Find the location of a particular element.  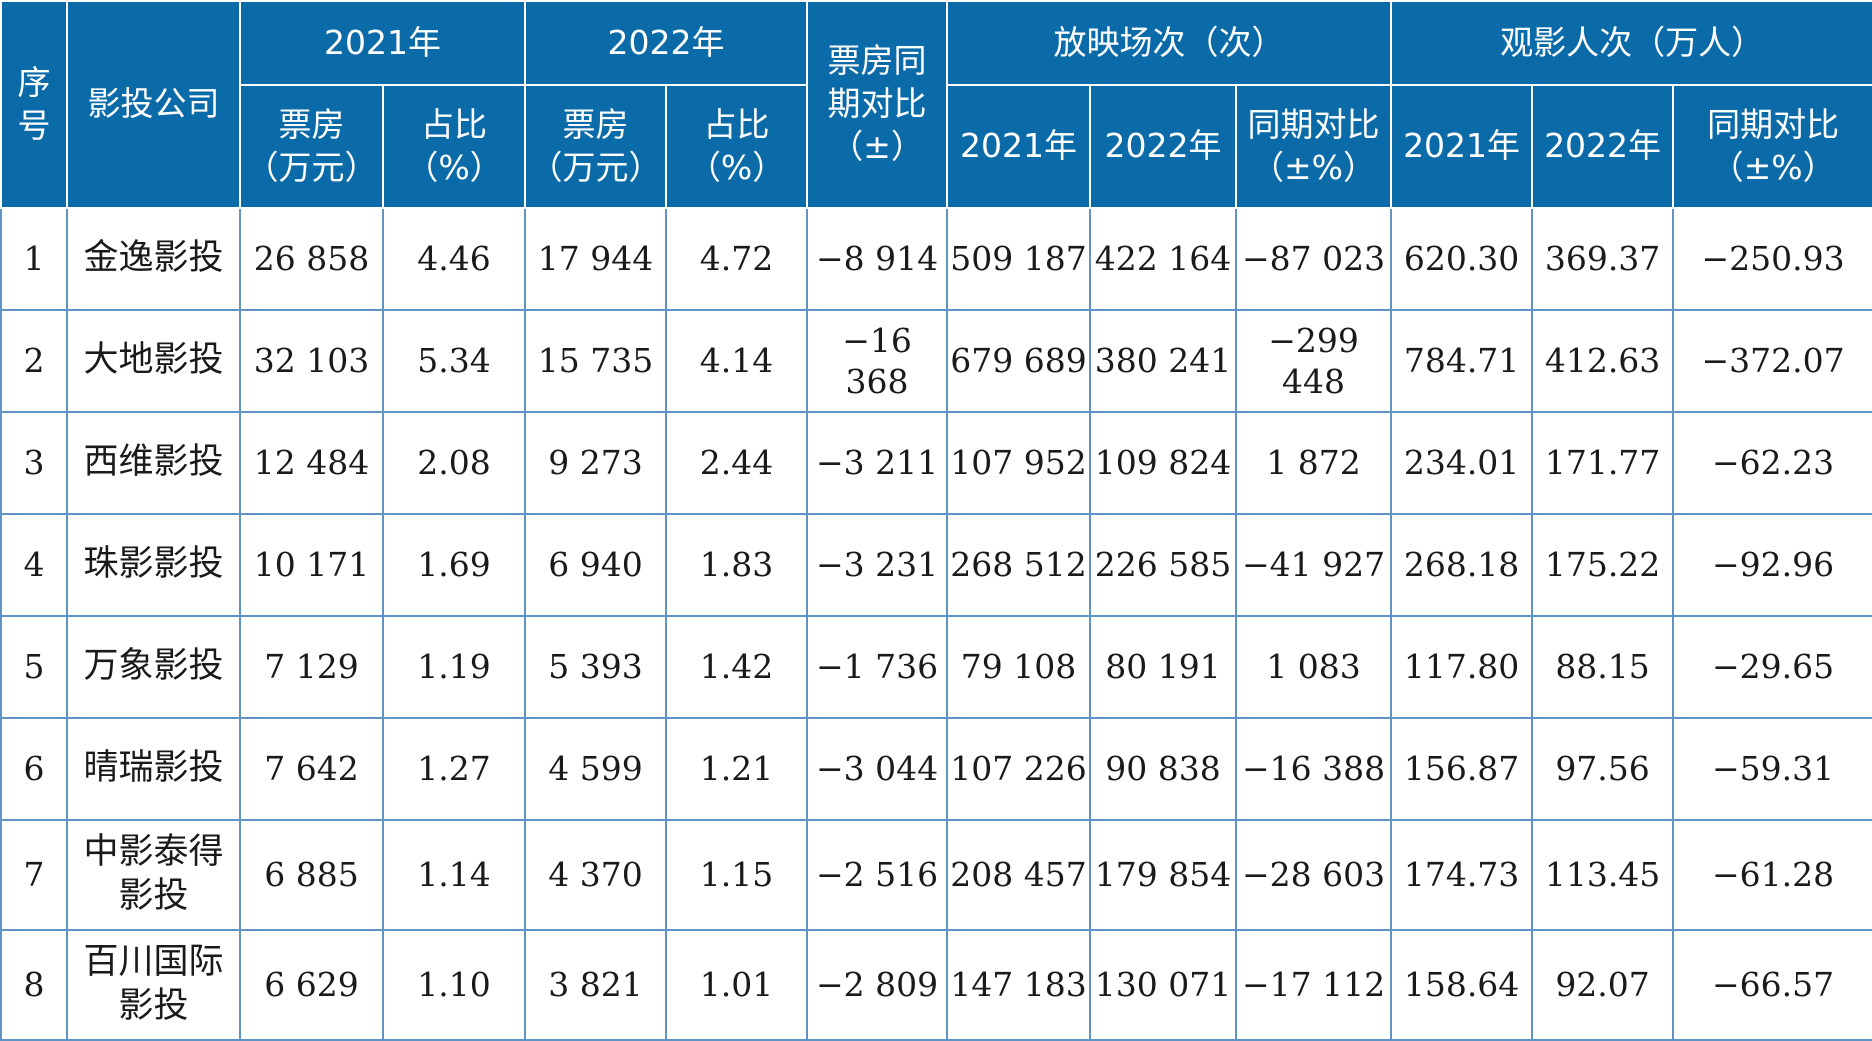

cell-box-office-2021: 26 858 is located at coordinates (311, 259).